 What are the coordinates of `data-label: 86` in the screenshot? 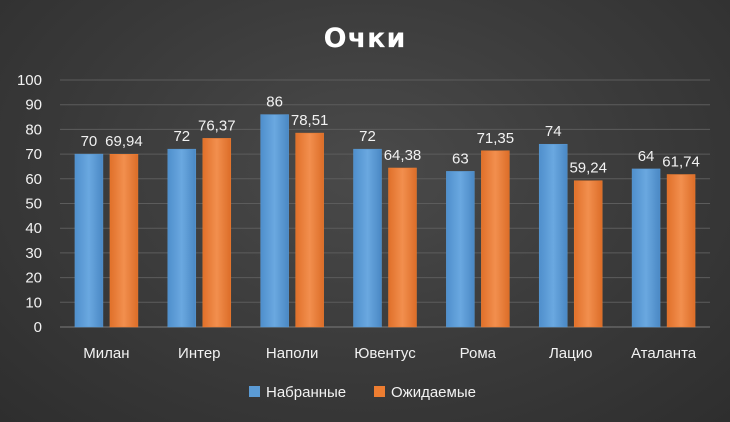 It's located at (274, 102).